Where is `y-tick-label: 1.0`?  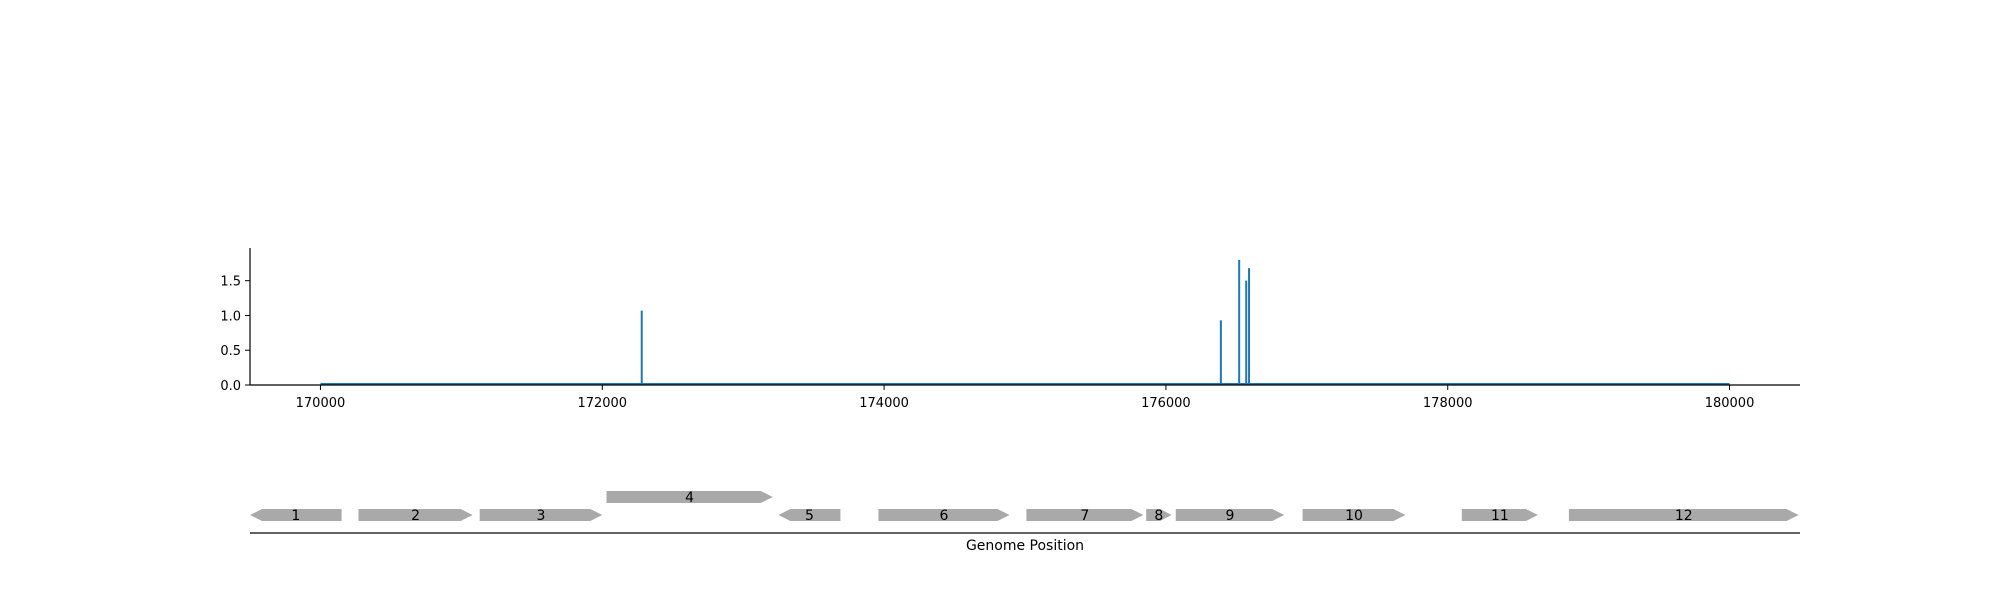
y-tick-label: 1.0 is located at coordinates (230, 316).